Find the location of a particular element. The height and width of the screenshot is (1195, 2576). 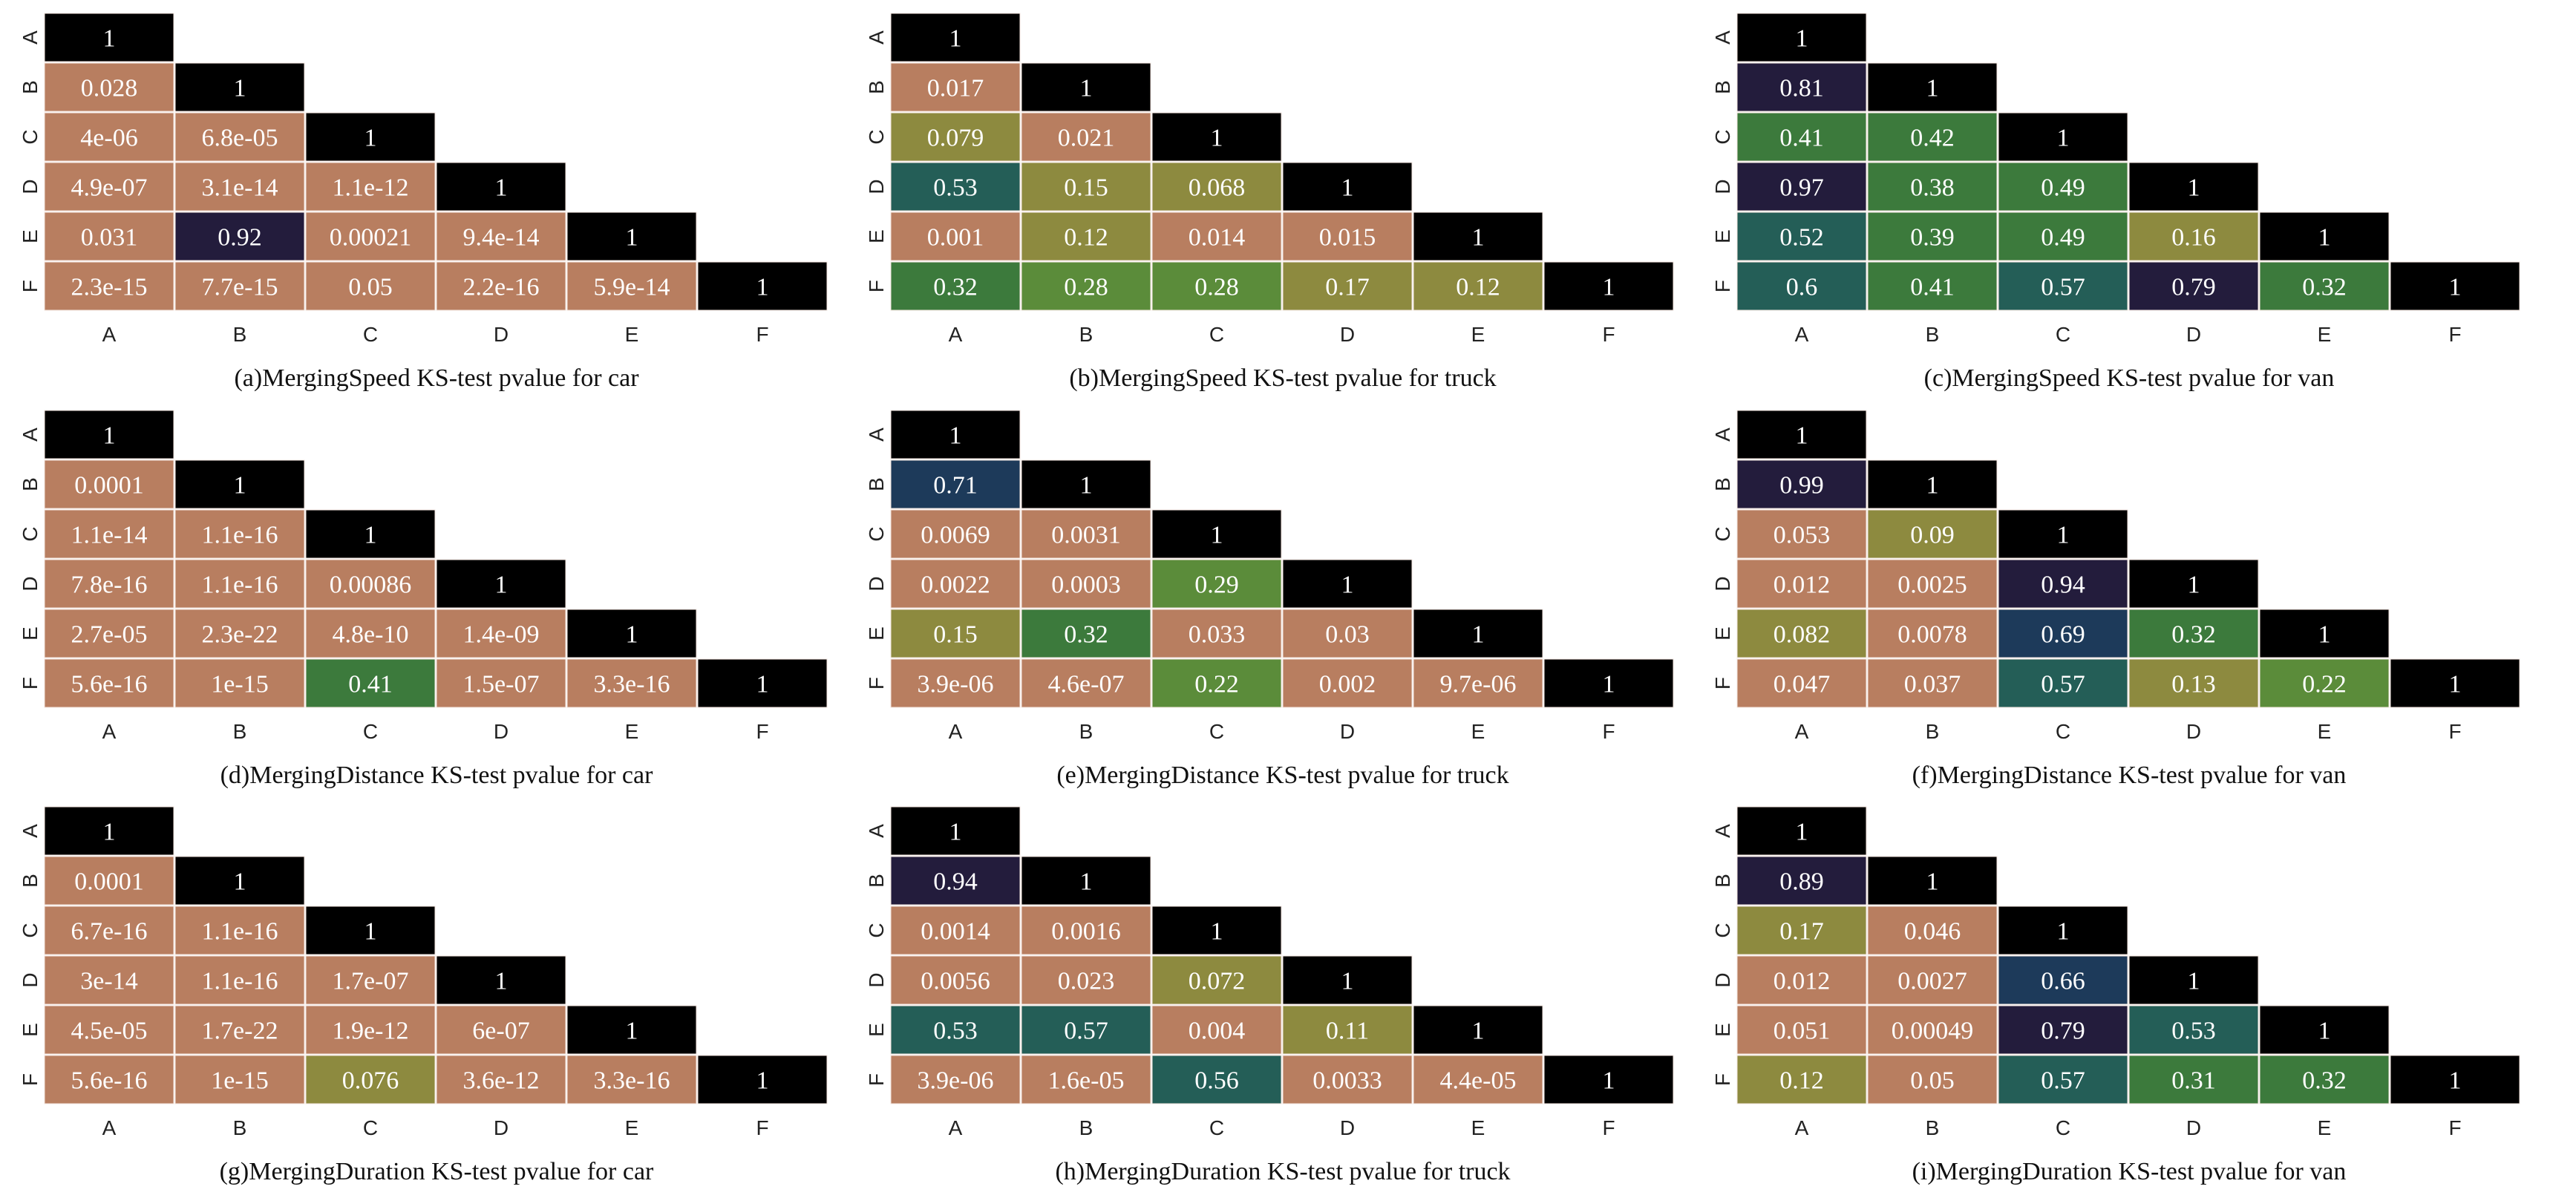

cell-value-label: 1.6e-05 is located at coordinates (1087, 1081).